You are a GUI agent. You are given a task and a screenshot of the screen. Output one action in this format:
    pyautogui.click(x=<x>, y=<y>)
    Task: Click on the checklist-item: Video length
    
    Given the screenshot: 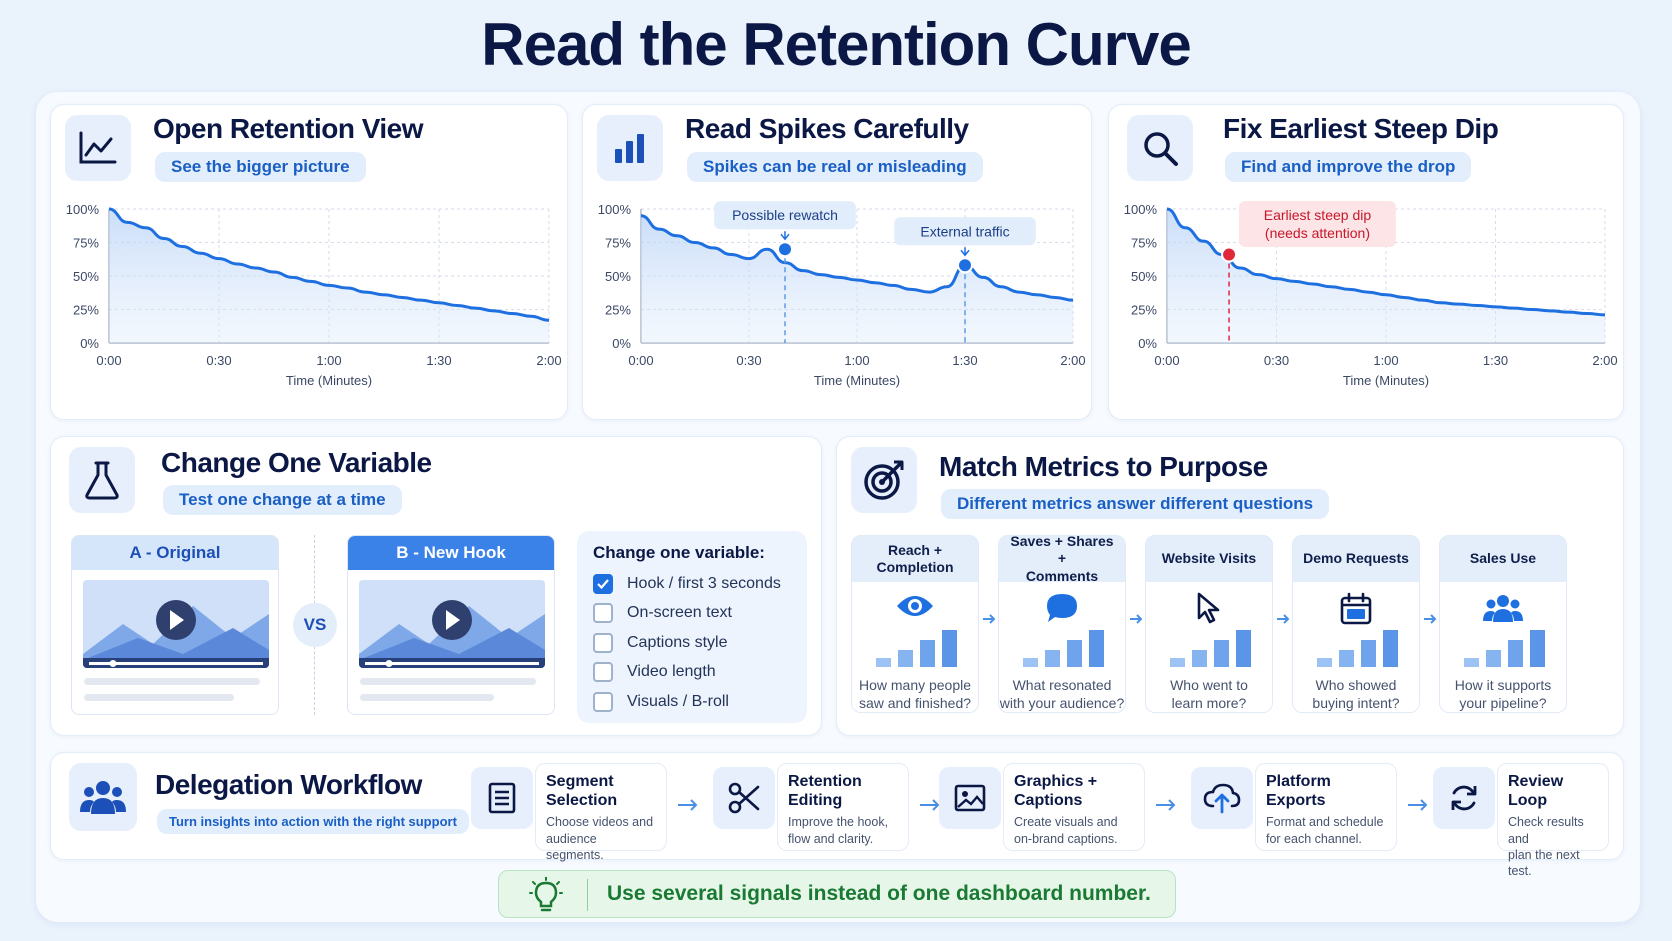 What is the action you would take?
    pyautogui.click(x=698, y=673)
    